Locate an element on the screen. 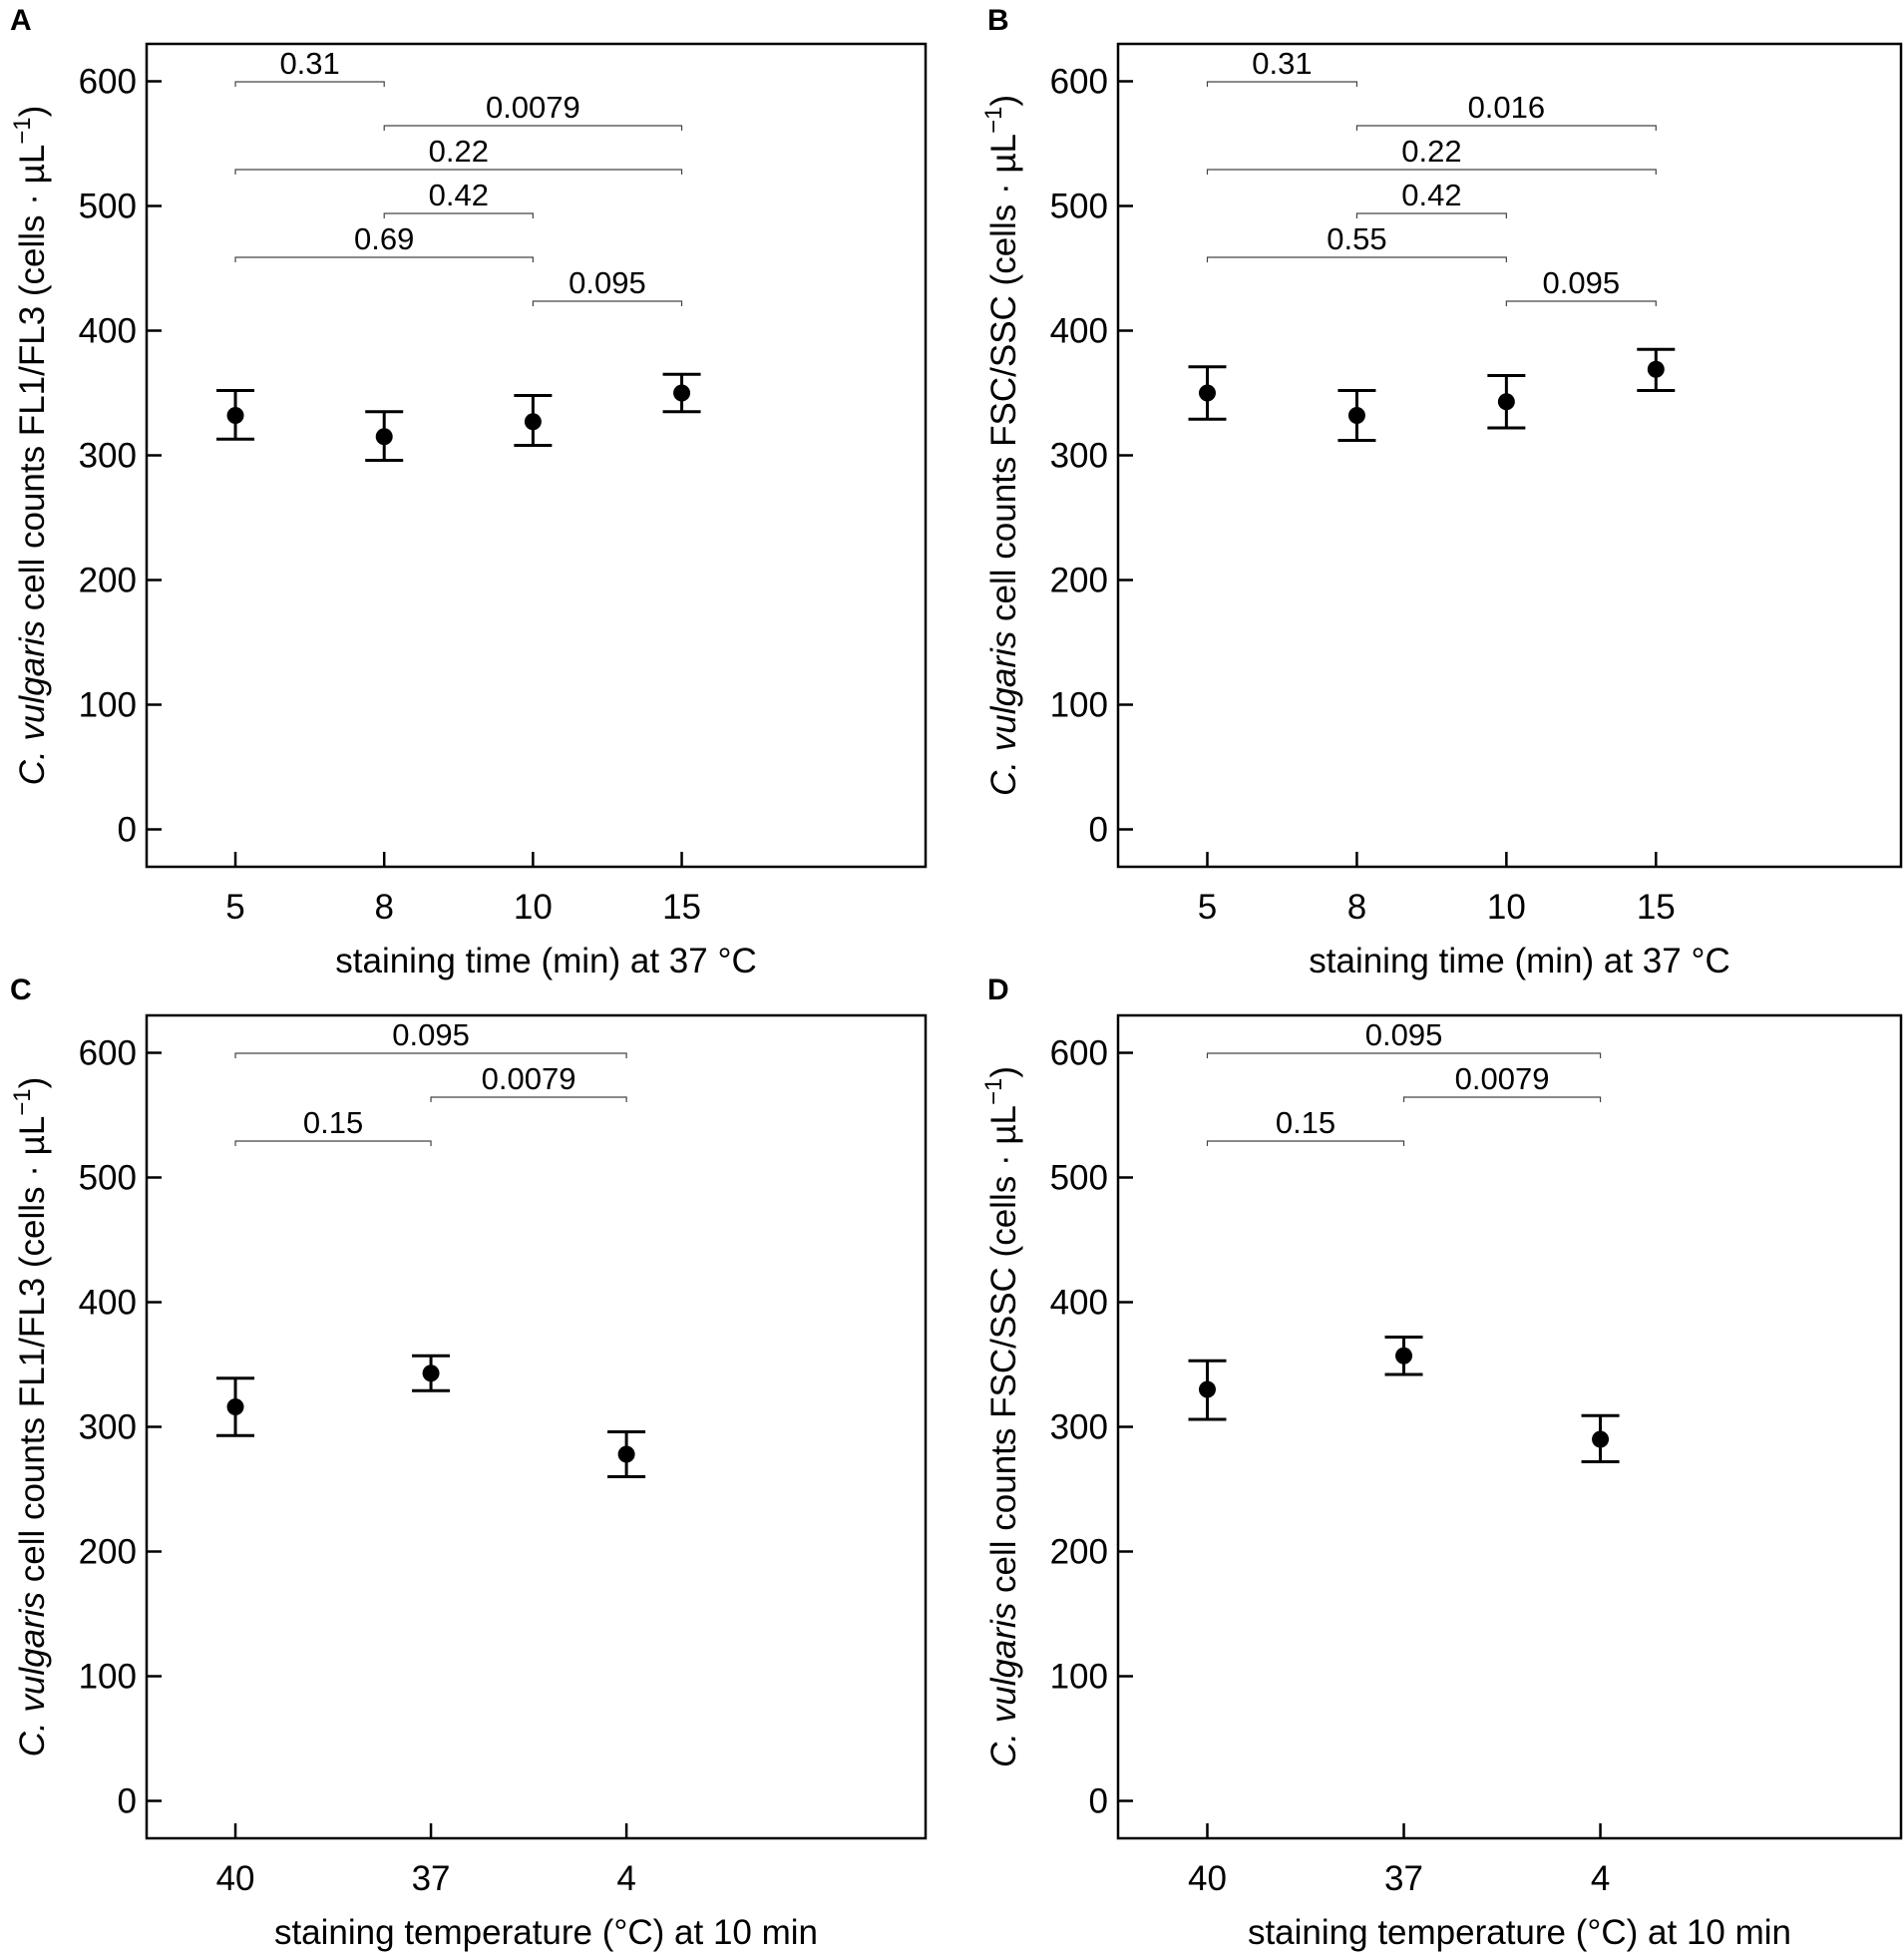  p-value-label: 0.016 is located at coordinates (1507, 107).